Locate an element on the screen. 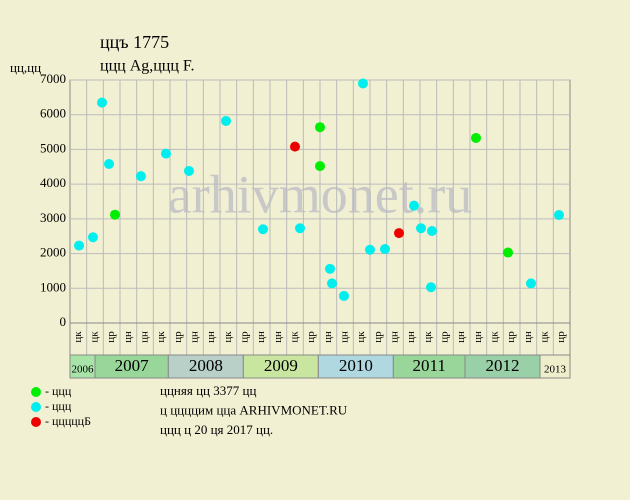 The width and height of the screenshot is (630, 500). legend-label: - цццццБ is located at coordinates (68, 421).